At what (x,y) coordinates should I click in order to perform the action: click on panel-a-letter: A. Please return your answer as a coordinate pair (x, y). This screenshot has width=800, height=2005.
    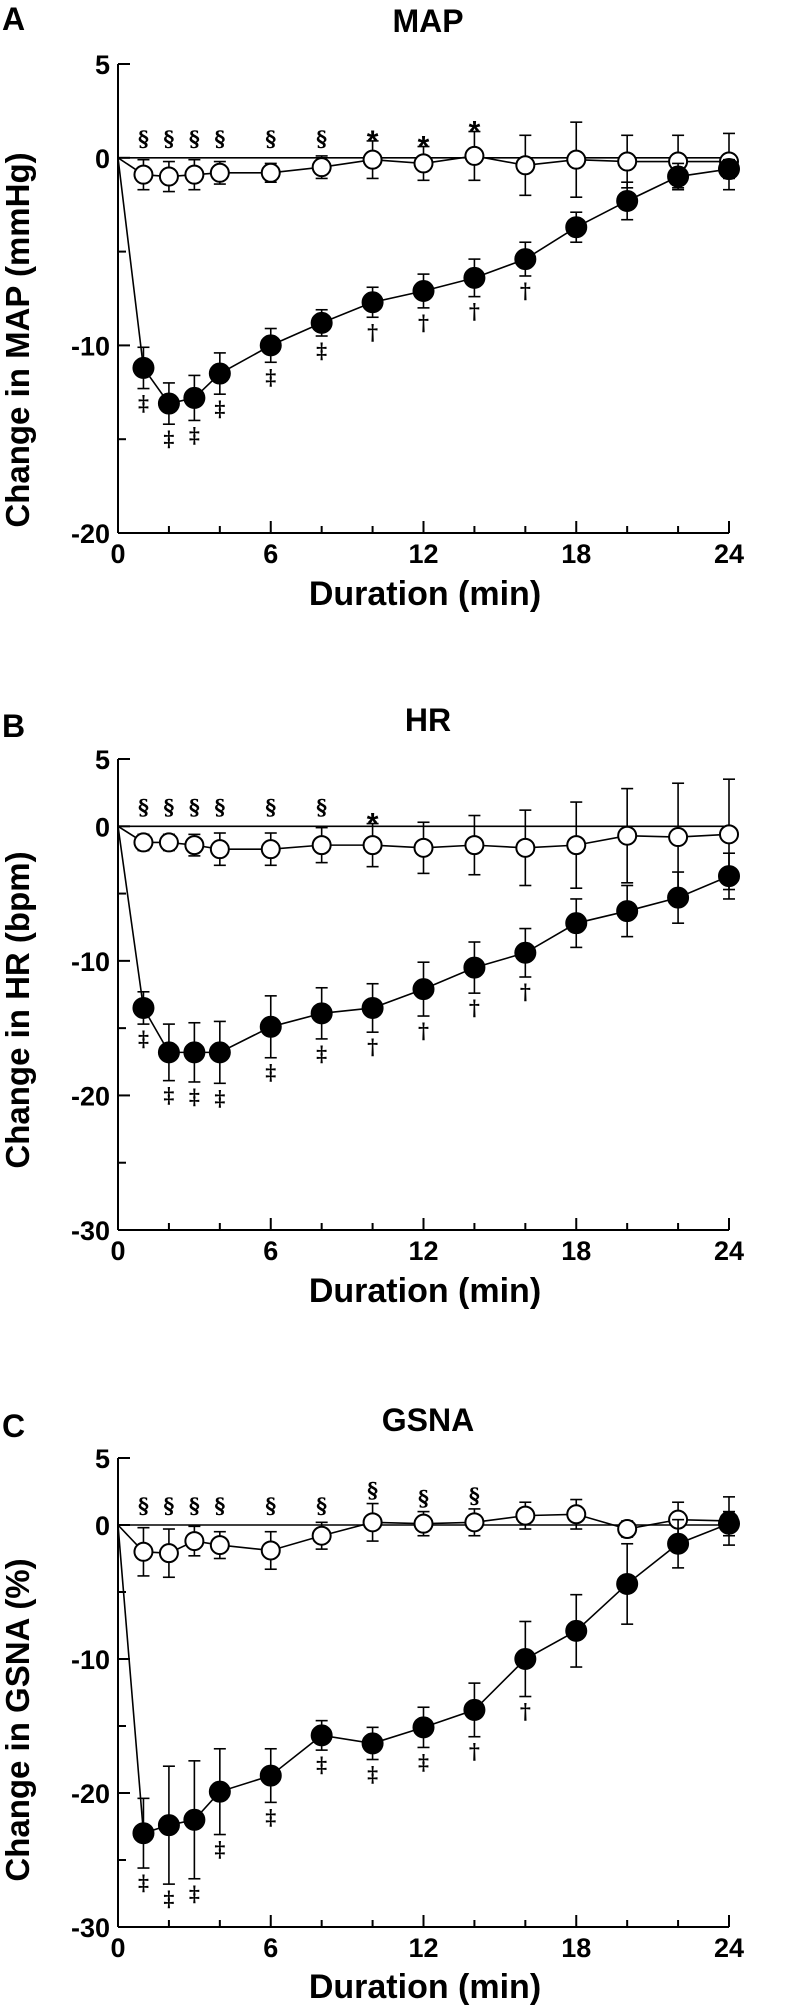
    Looking at the image, I should click on (13, 19).